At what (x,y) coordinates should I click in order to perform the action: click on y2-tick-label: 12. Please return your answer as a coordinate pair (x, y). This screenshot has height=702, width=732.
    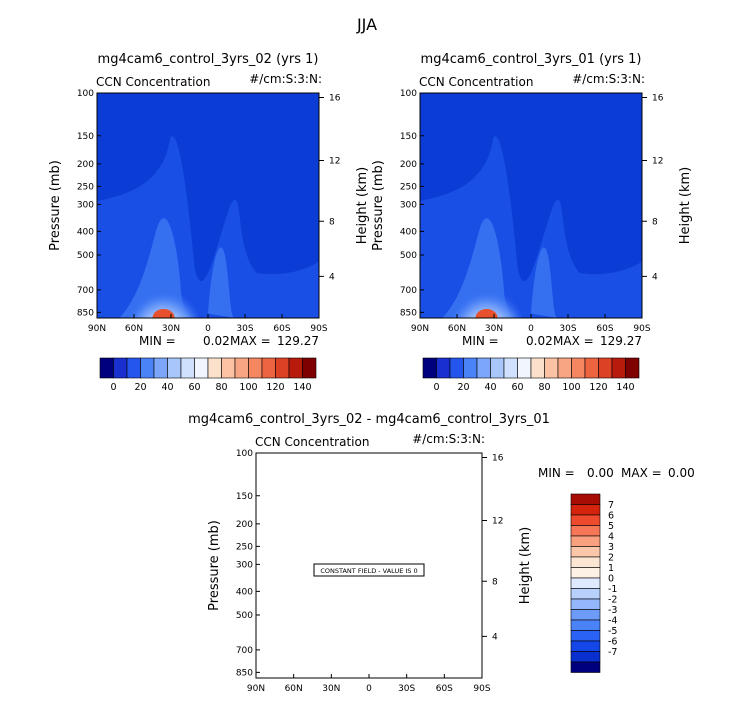
    Looking at the image, I should click on (497, 522).